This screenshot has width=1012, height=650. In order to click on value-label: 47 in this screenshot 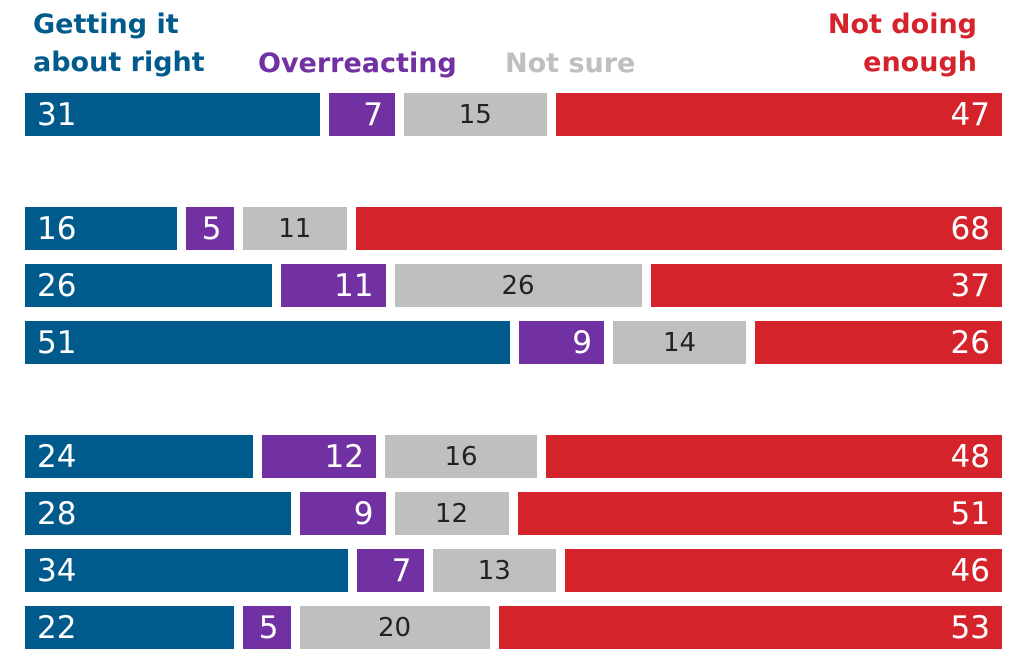, I will do `click(970, 114)`.